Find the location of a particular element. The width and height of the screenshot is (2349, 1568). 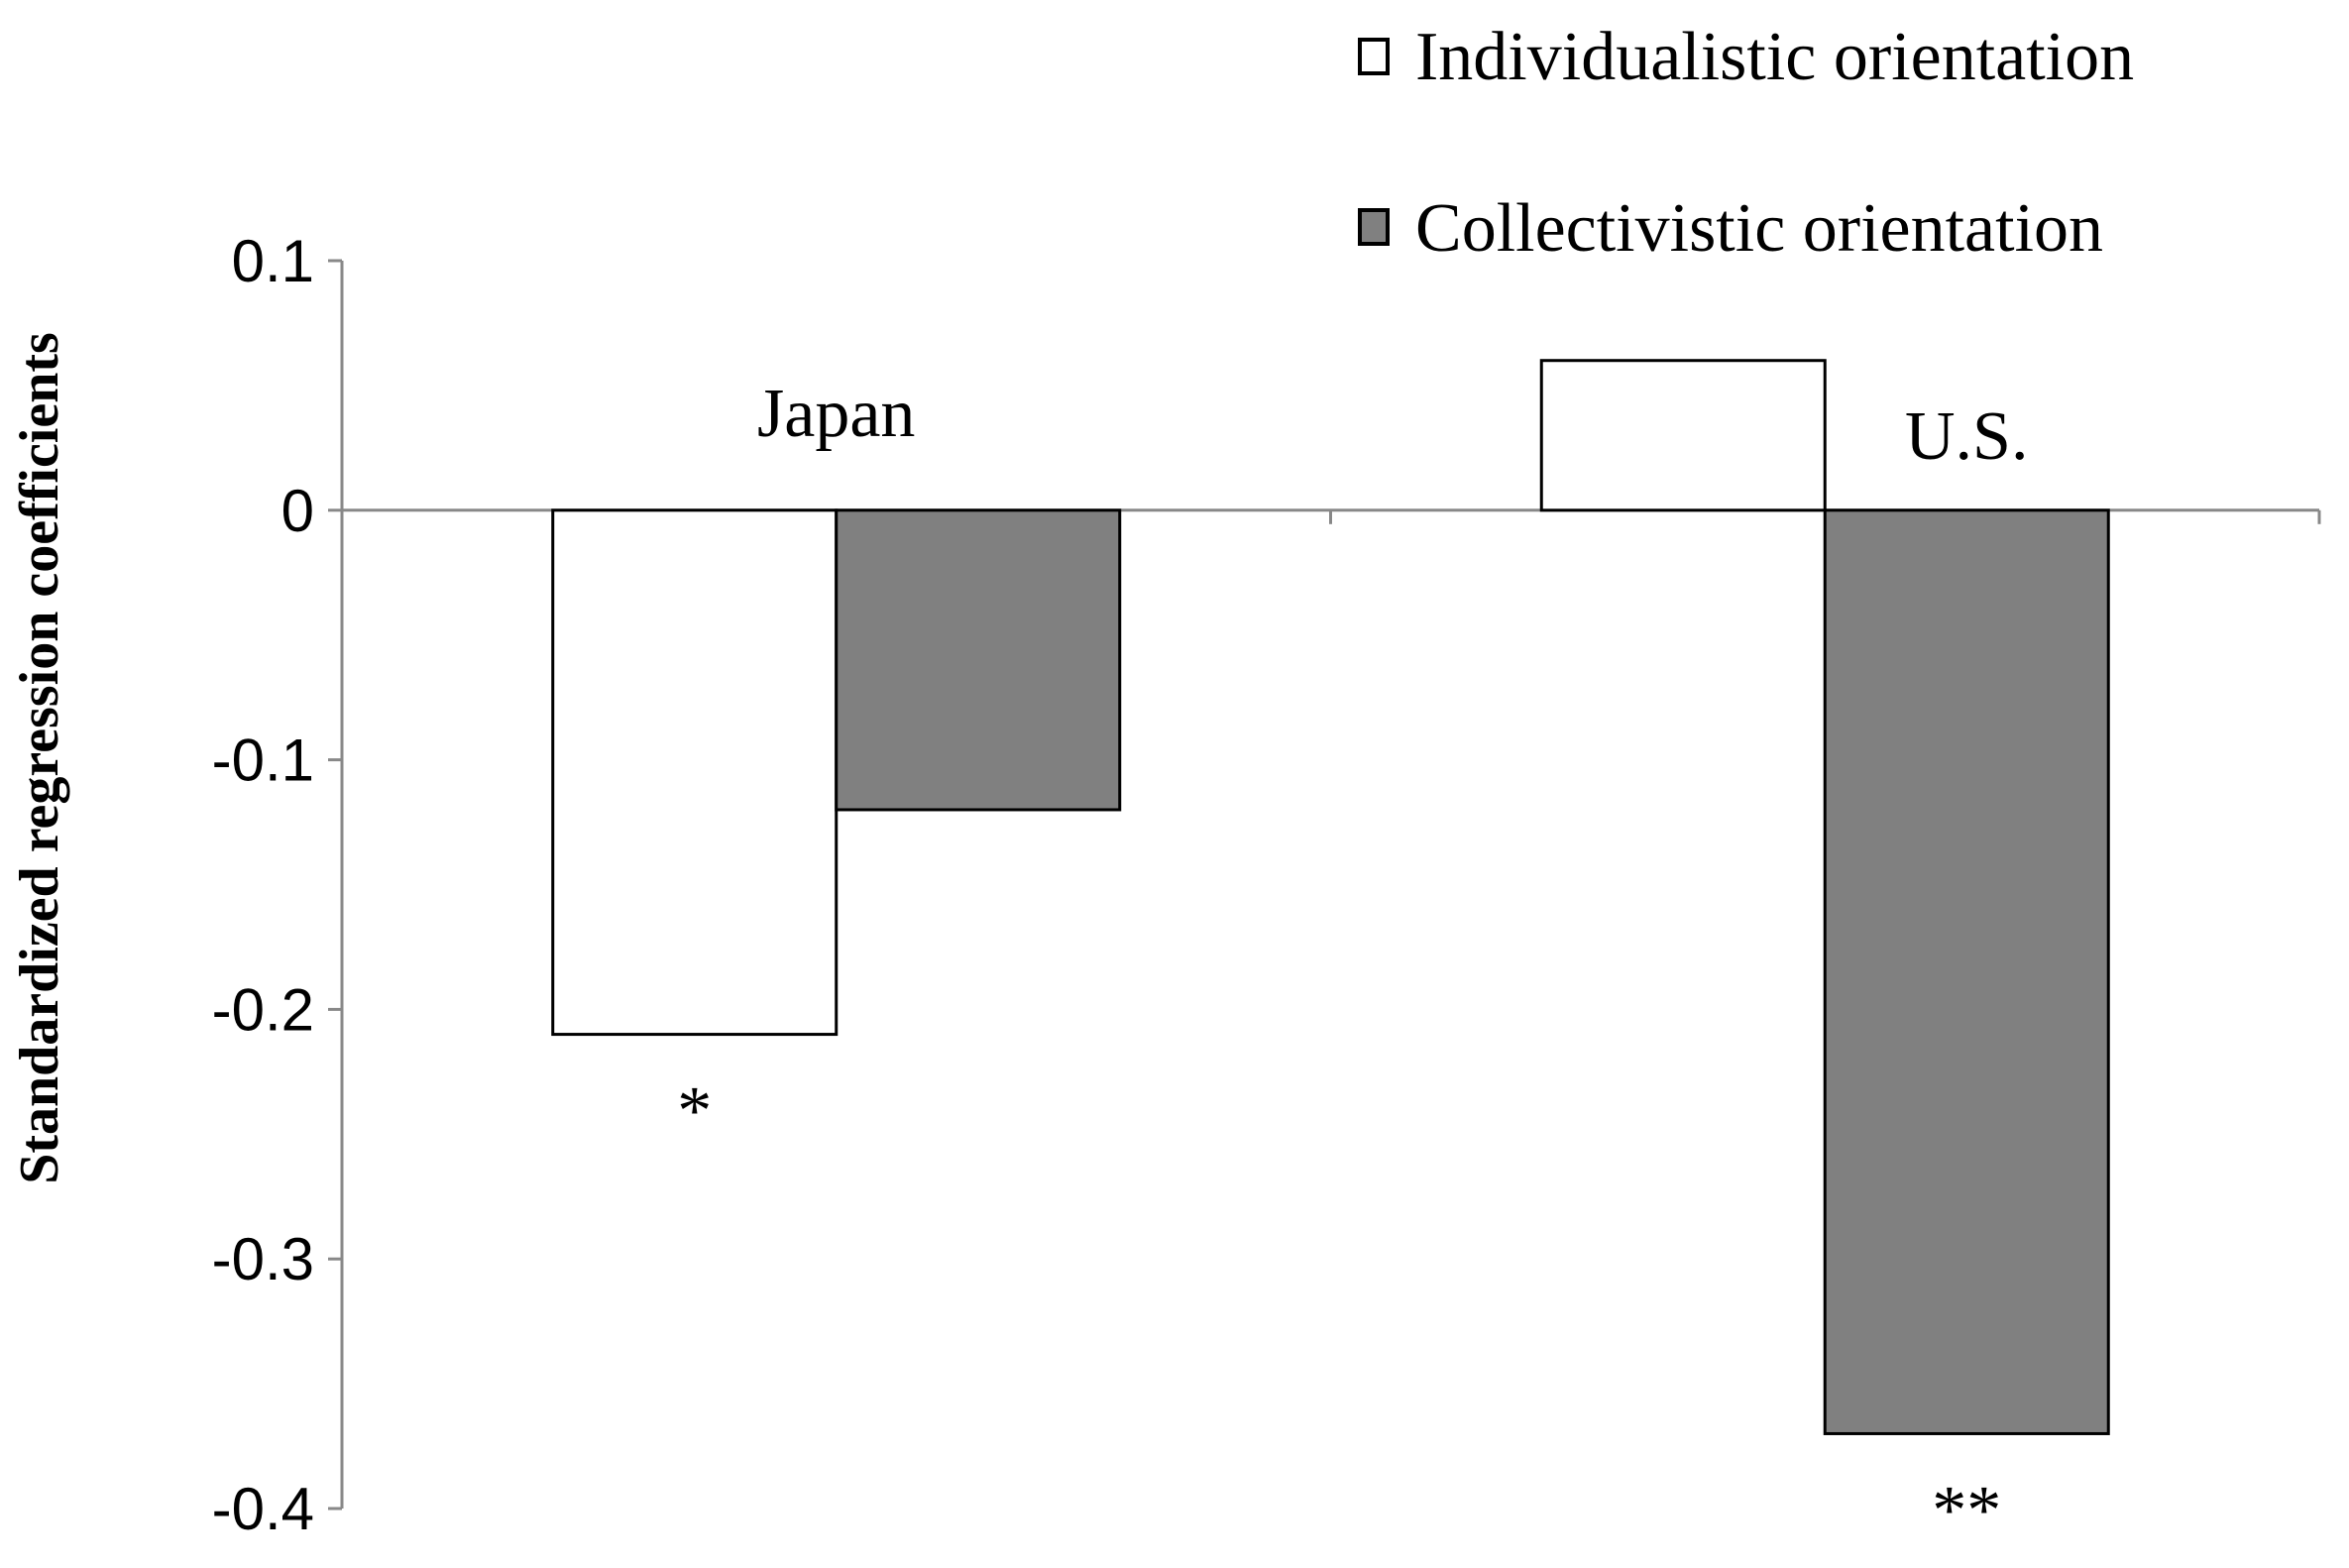

y-tick-label: 0.1 is located at coordinates (273, 261).